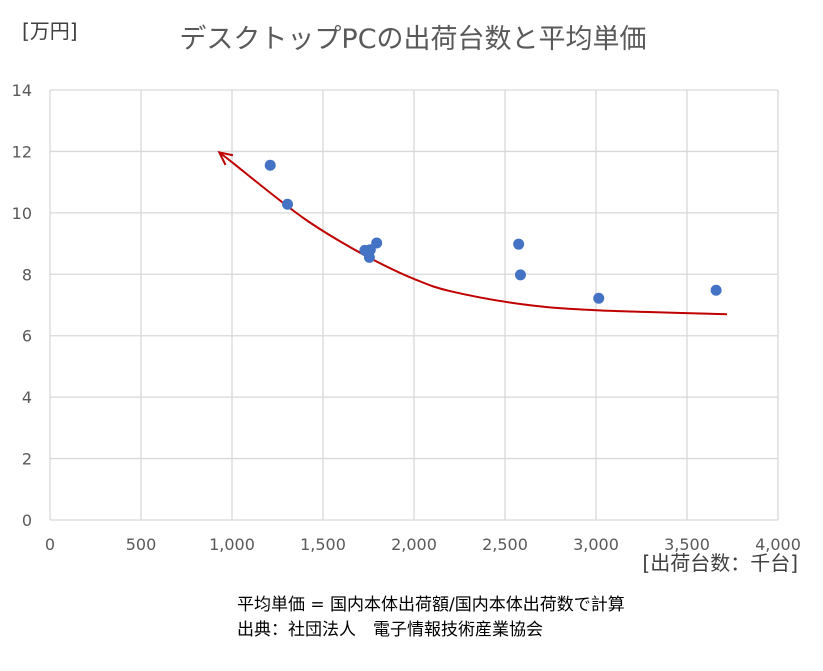  What do you see at coordinates (27, 274) in the screenshot?
I see `y-tick-label: 8` at bounding box center [27, 274].